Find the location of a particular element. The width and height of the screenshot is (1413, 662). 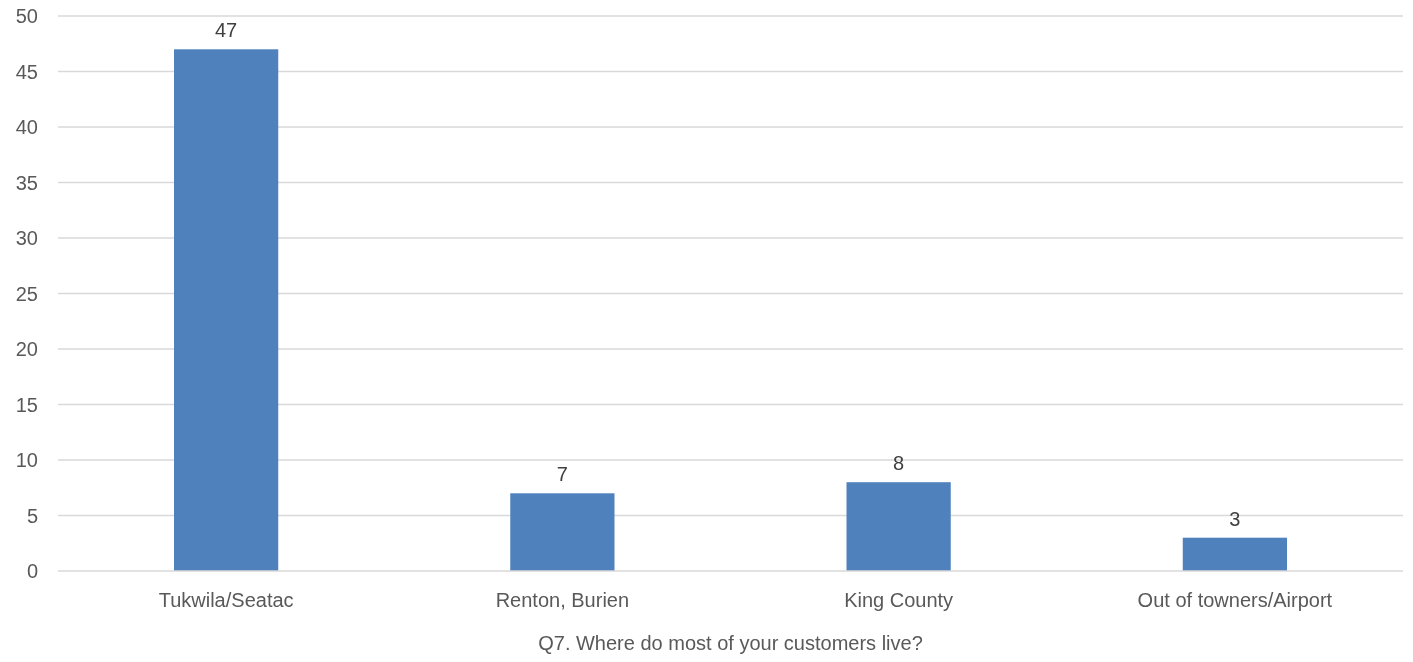

y-tick-label: 25 is located at coordinates (26, 293).